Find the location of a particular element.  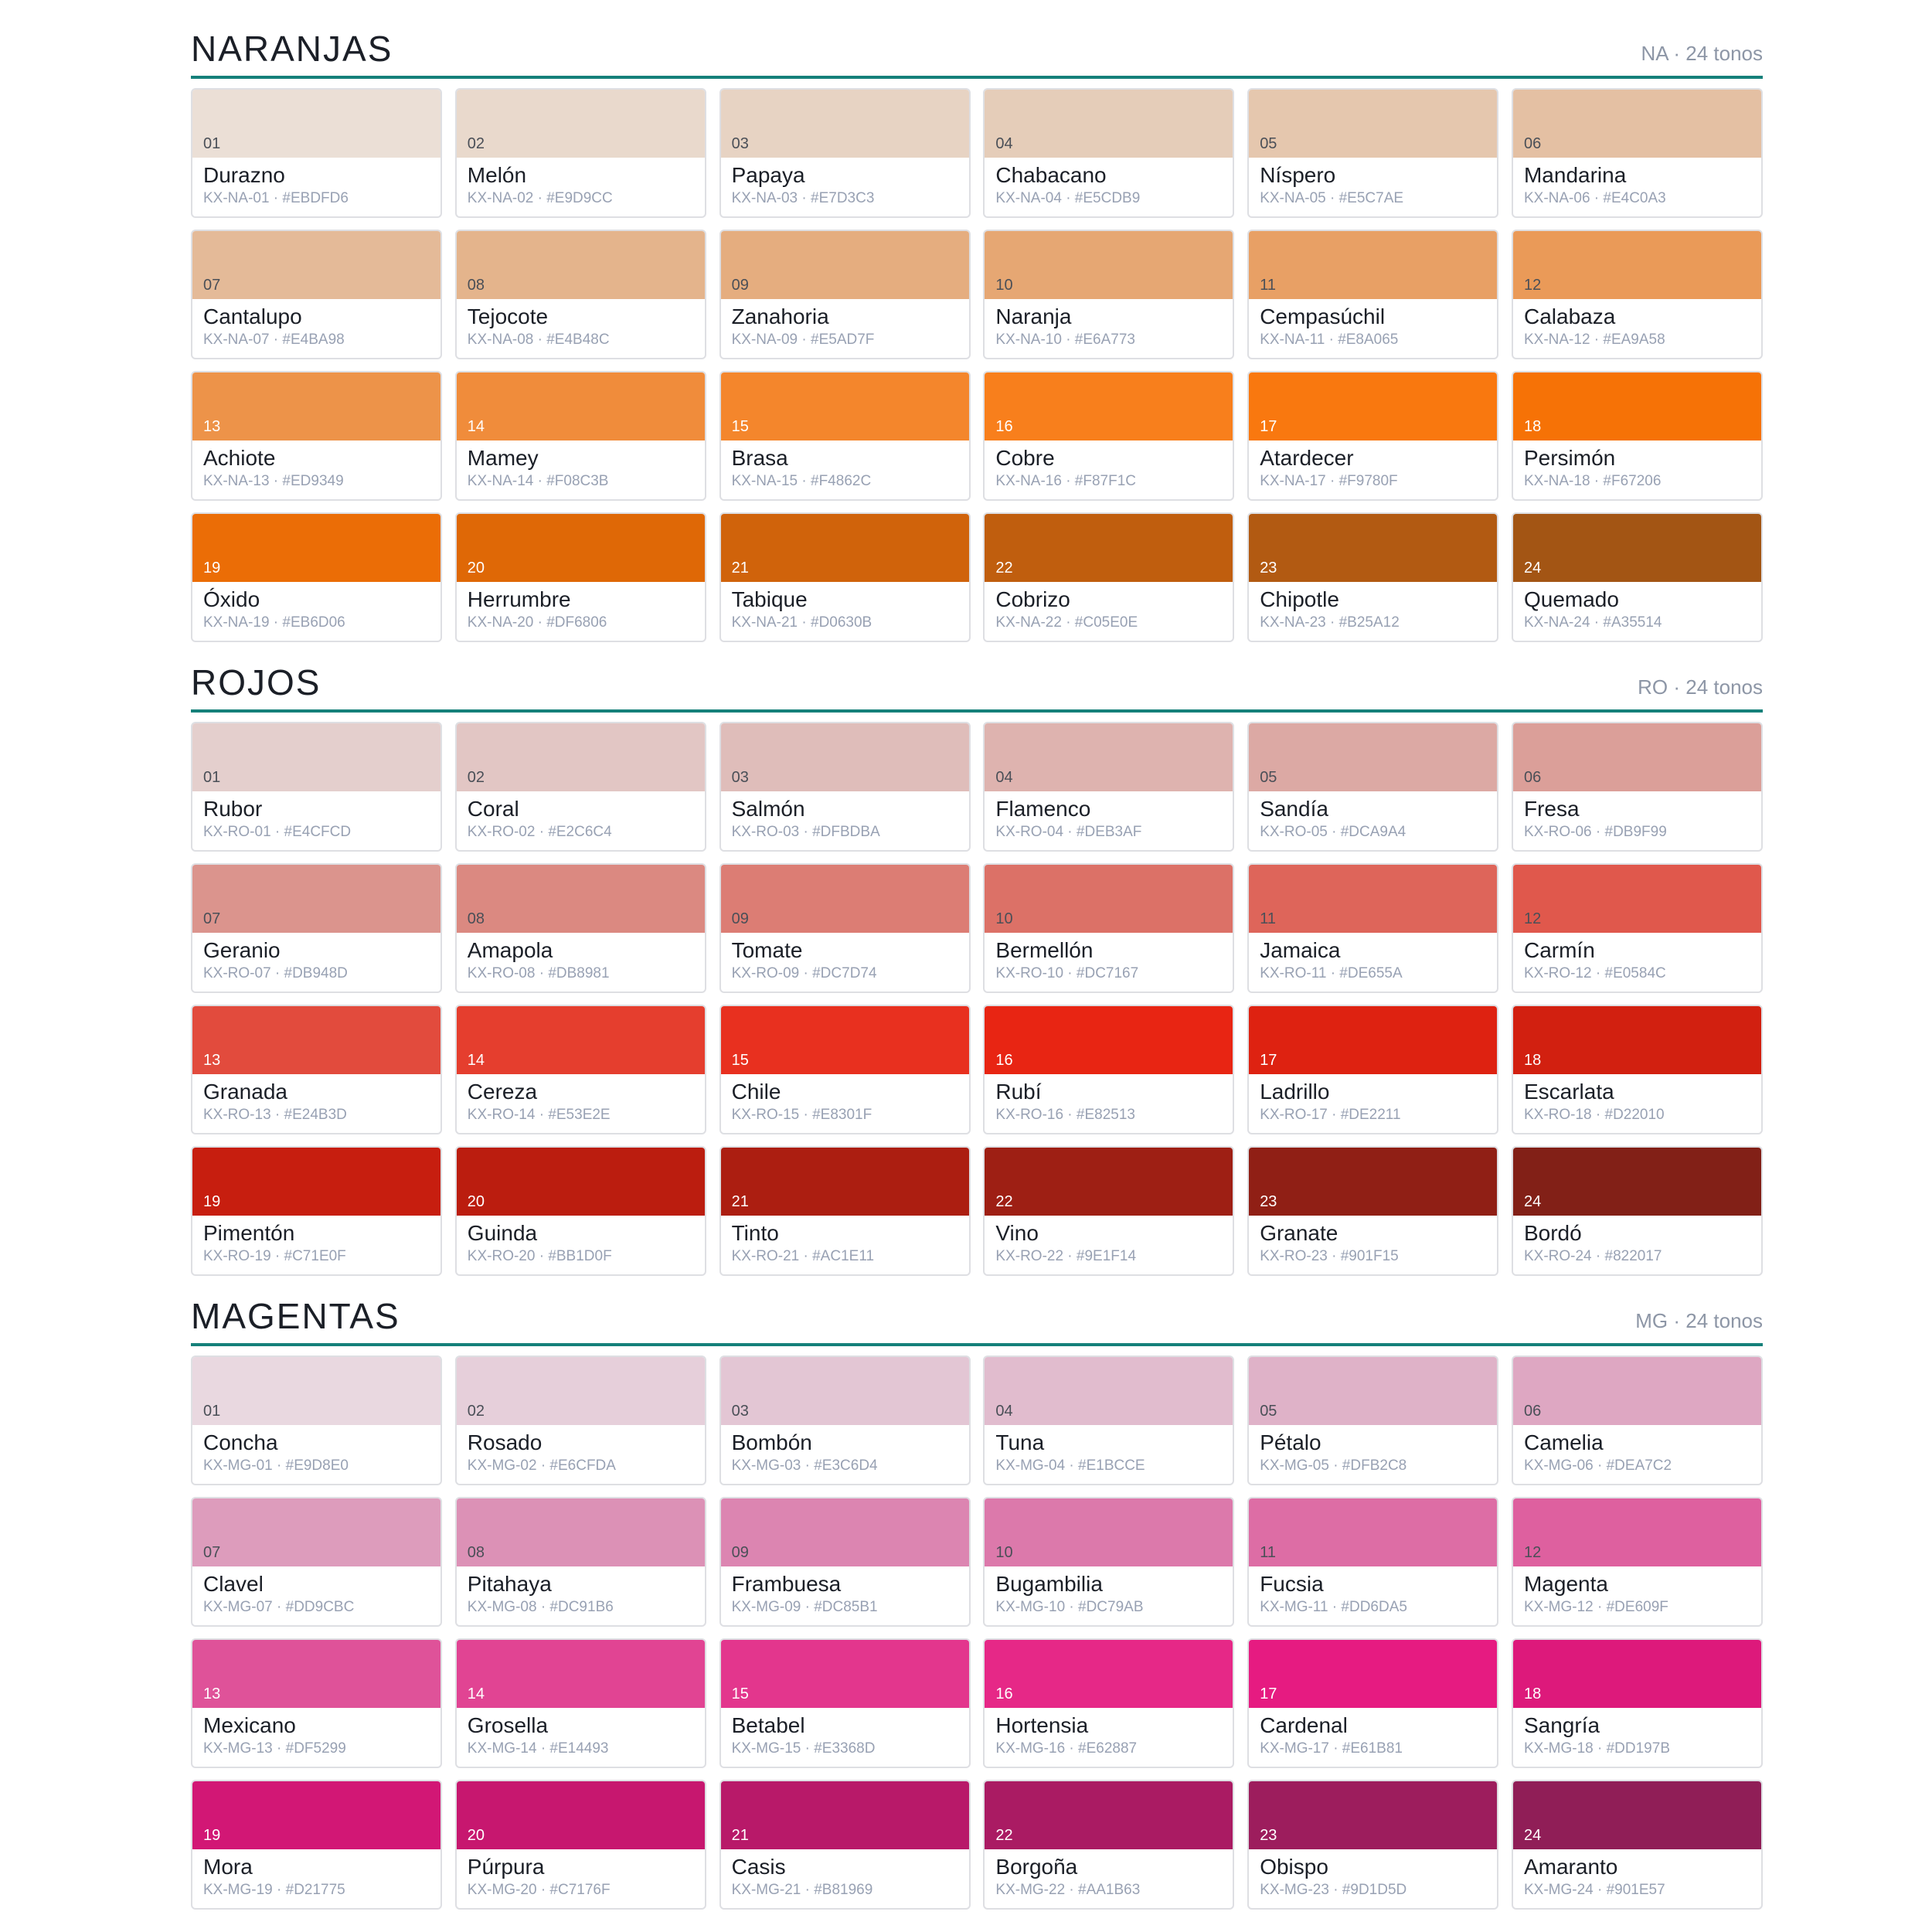

swatch-card: 11 Cempasúchil KX-NA-11 · #E8A065 is located at coordinates (1373, 294).